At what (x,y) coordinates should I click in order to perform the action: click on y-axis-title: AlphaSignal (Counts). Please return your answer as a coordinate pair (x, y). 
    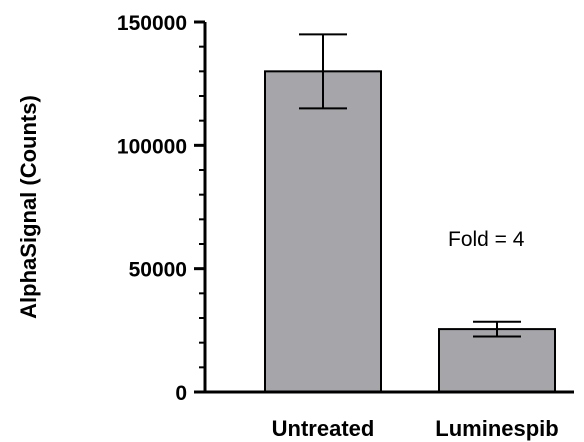
    Looking at the image, I should click on (28, 207).